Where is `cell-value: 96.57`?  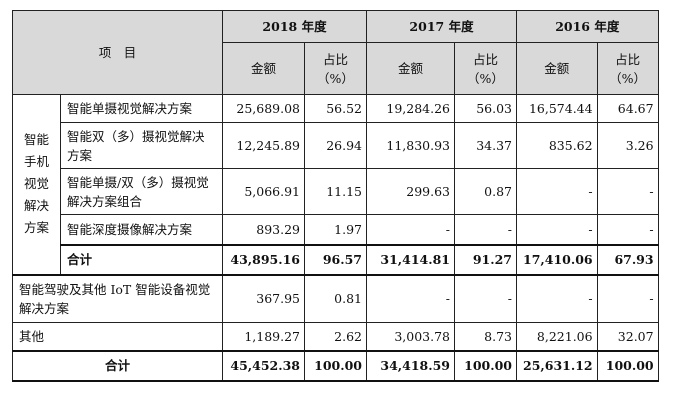 cell-value: 96.57 is located at coordinates (335, 259).